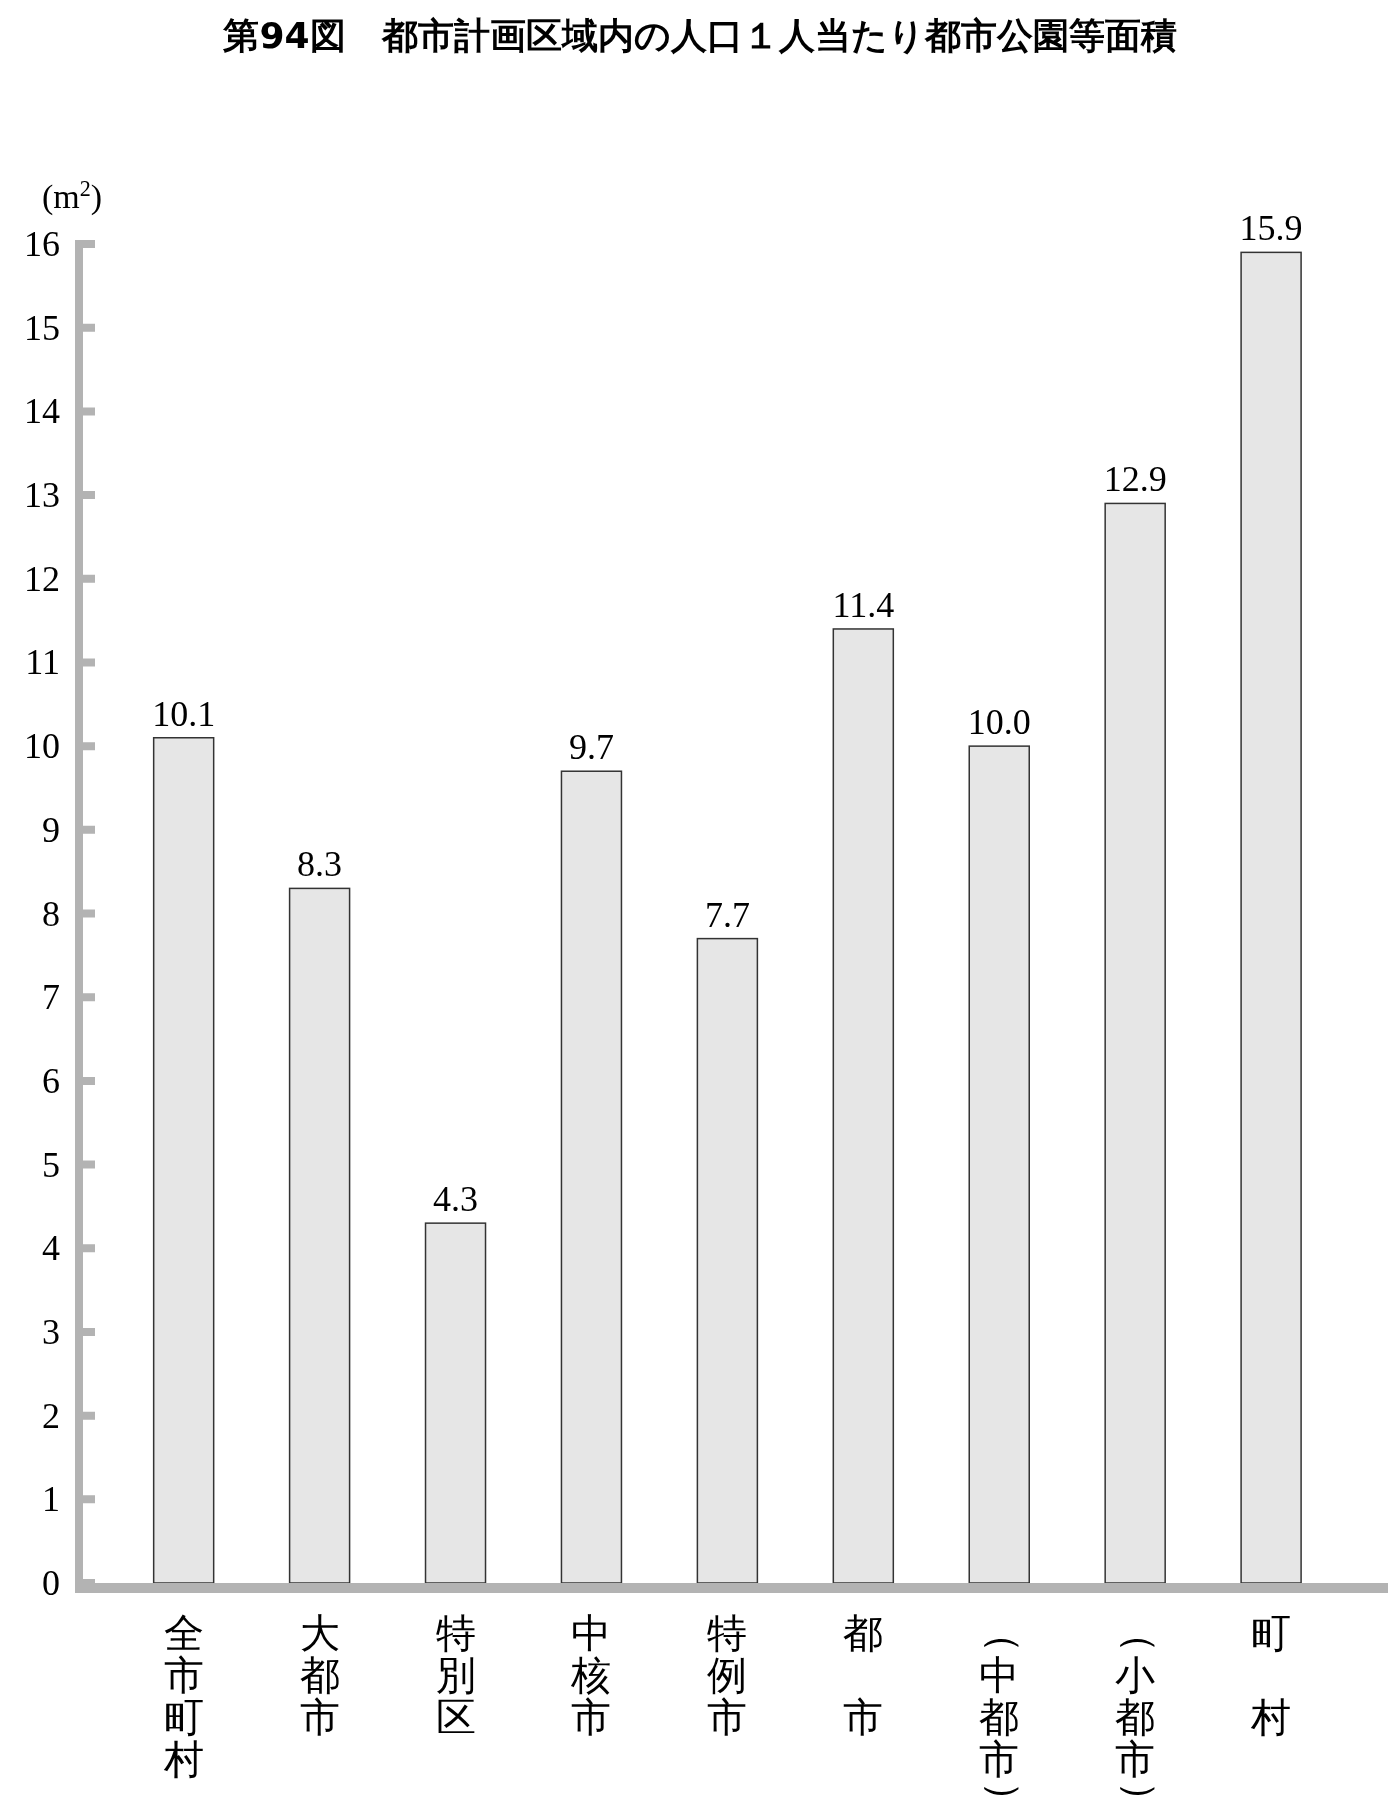  Describe the element at coordinates (42, 327) in the screenshot. I see `y-tick-label: 15` at that location.